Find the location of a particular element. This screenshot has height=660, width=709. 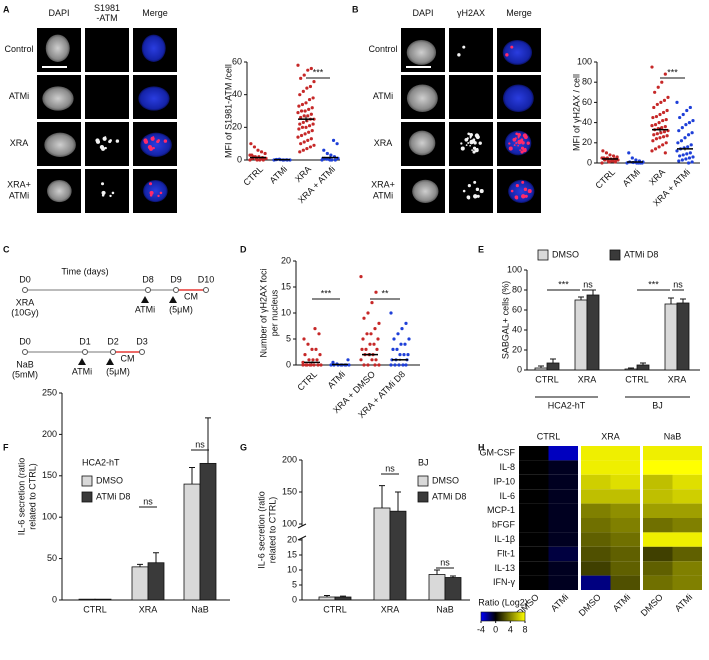

group-label: BJ is located at coordinates (657, 405).